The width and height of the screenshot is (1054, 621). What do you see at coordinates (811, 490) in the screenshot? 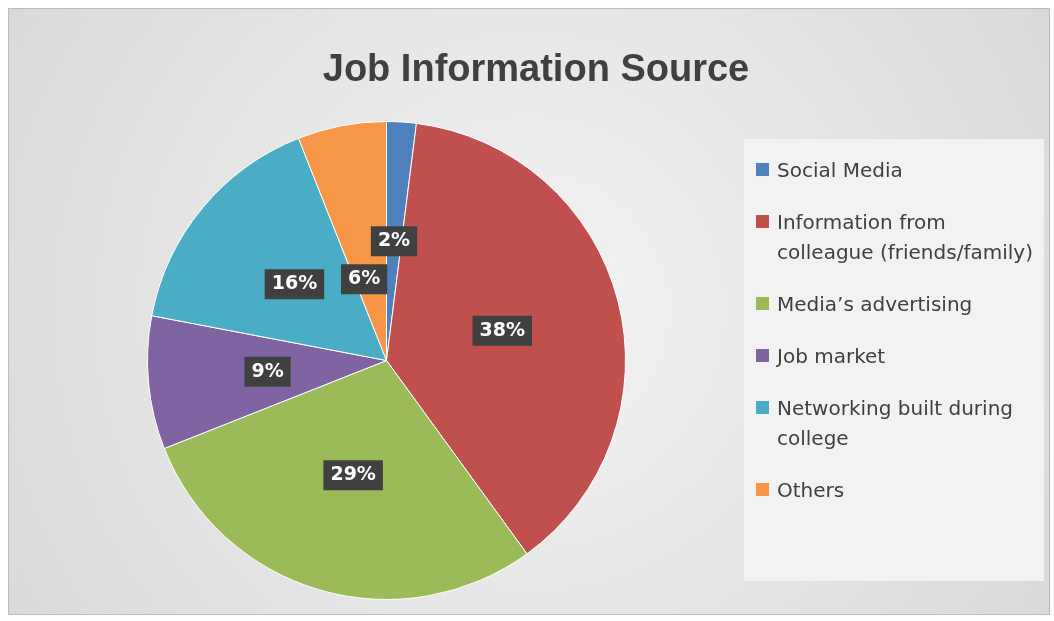
I see `legend-label: Others` at bounding box center [811, 490].